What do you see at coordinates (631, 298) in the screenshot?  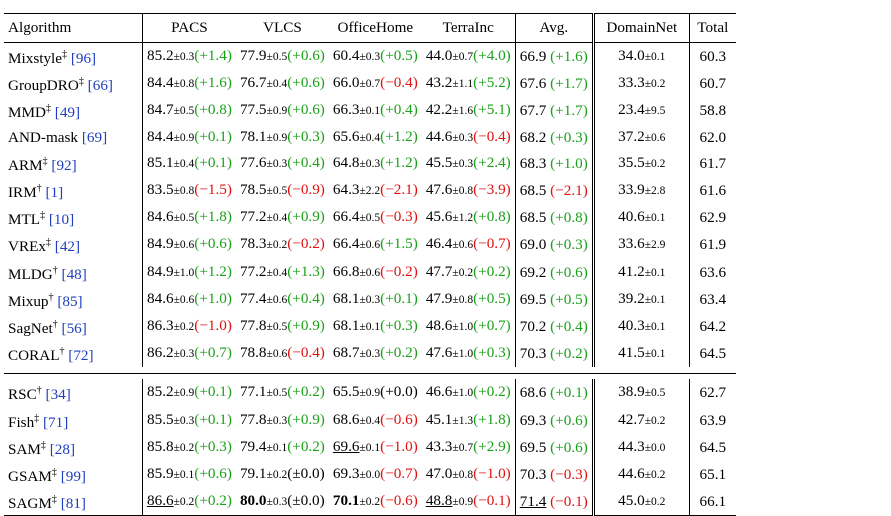 I see `domainnet-value: 39.2` at bounding box center [631, 298].